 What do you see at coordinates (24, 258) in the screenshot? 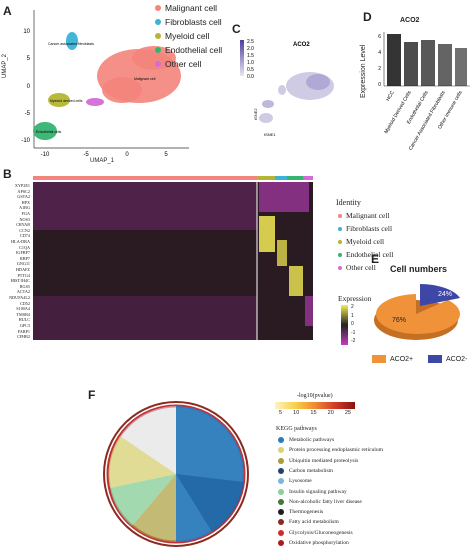
I see `gene-label: RBP7` at bounding box center [24, 258].